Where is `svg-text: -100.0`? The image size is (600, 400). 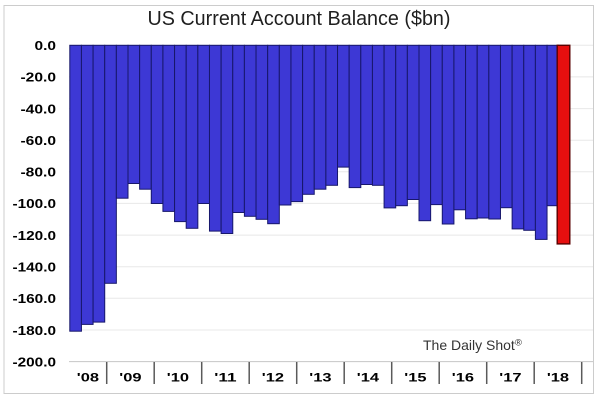
svg-text: -100.0 is located at coordinates (35, 204).